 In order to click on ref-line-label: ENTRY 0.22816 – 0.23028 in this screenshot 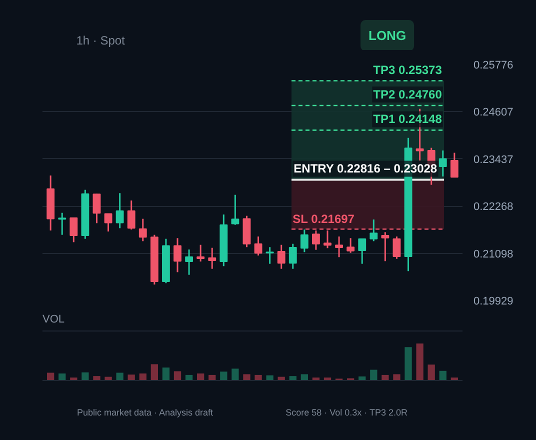, I will do `click(366, 169)`.